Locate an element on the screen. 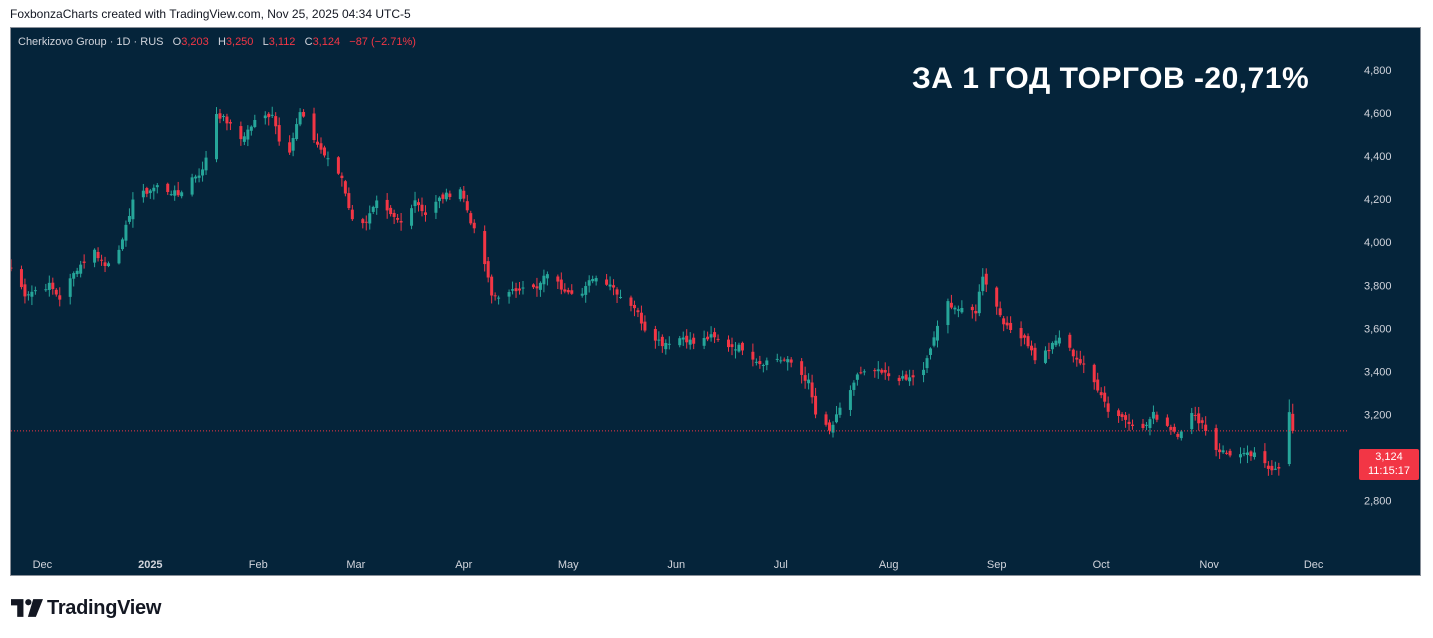  low-value: 3,112 is located at coordinates (282, 42).